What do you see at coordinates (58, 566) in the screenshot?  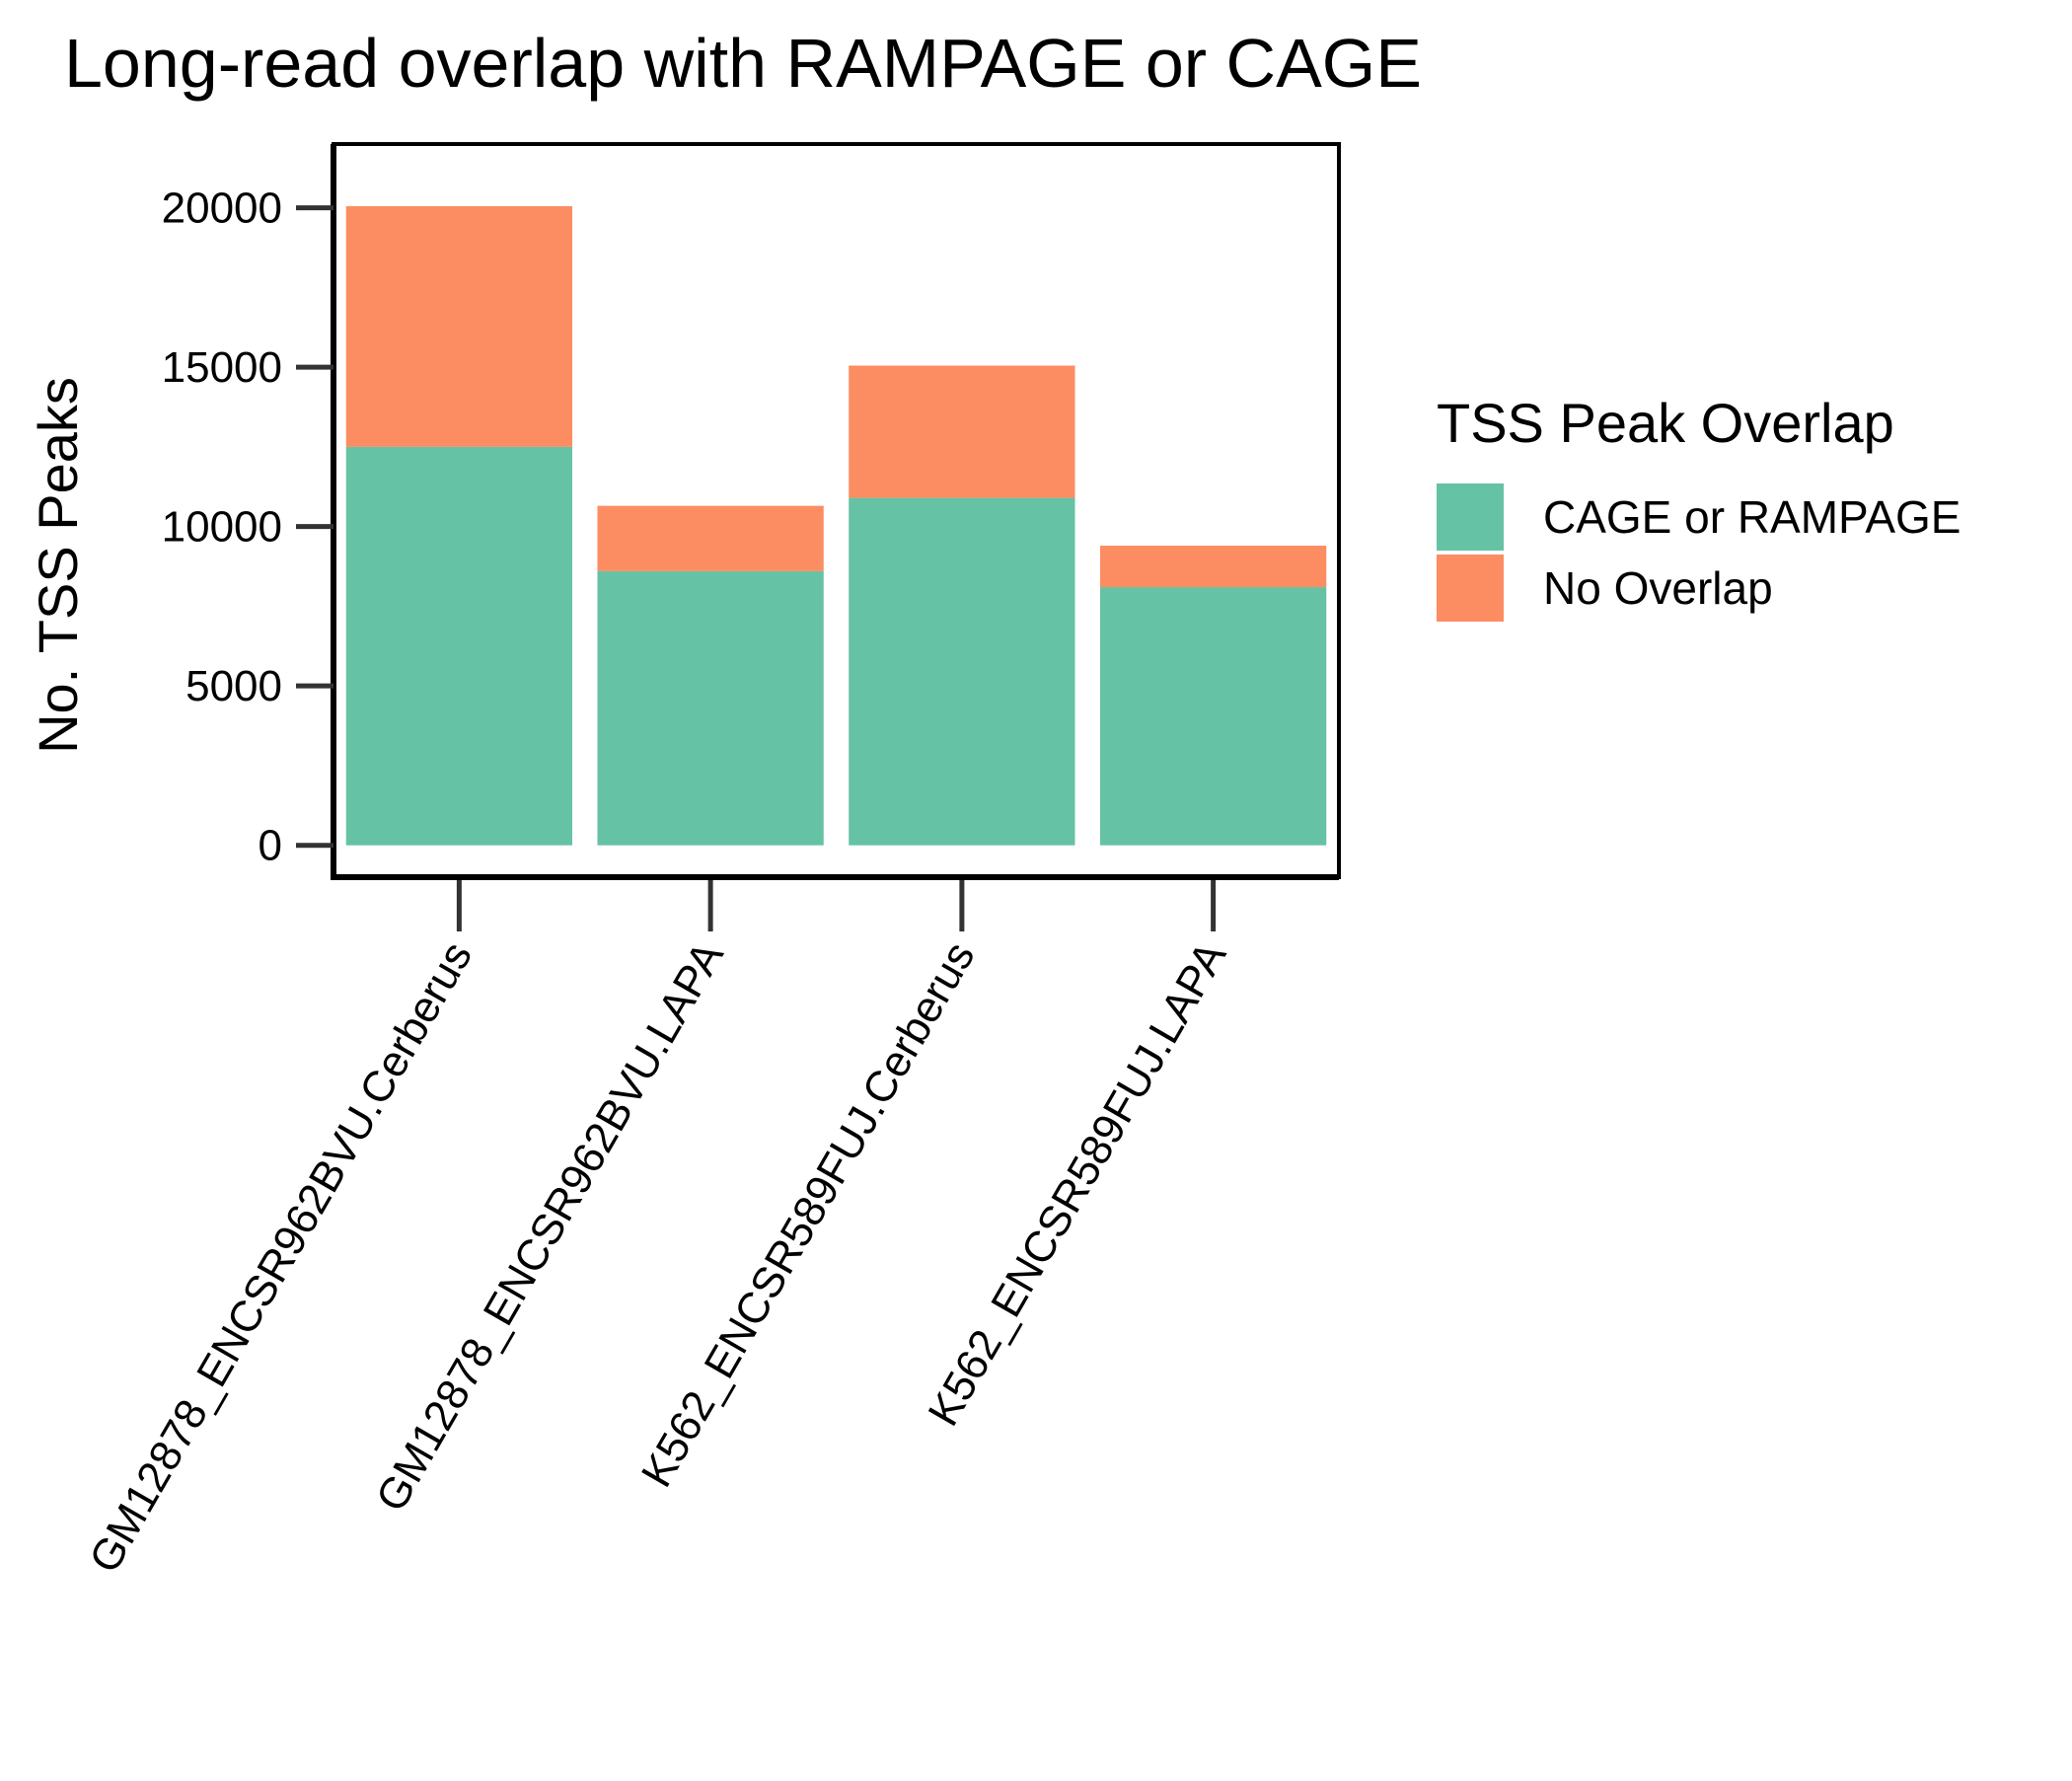 I see `y-axis-label: No. TSS Peaks` at bounding box center [58, 566].